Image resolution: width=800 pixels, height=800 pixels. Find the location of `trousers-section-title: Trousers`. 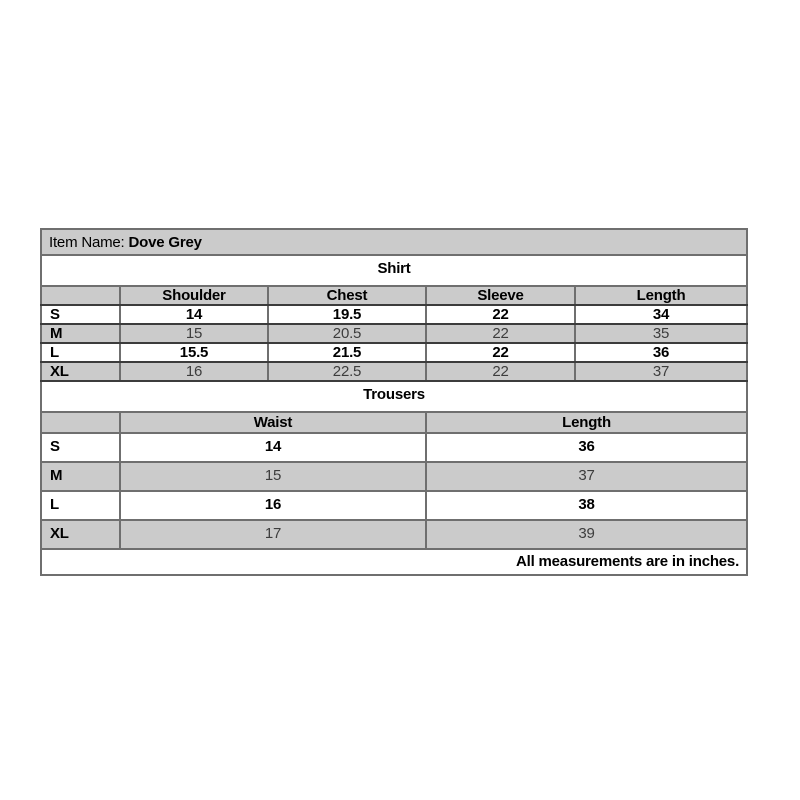

trousers-section-title: Trousers is located at coordinates (394, 396).